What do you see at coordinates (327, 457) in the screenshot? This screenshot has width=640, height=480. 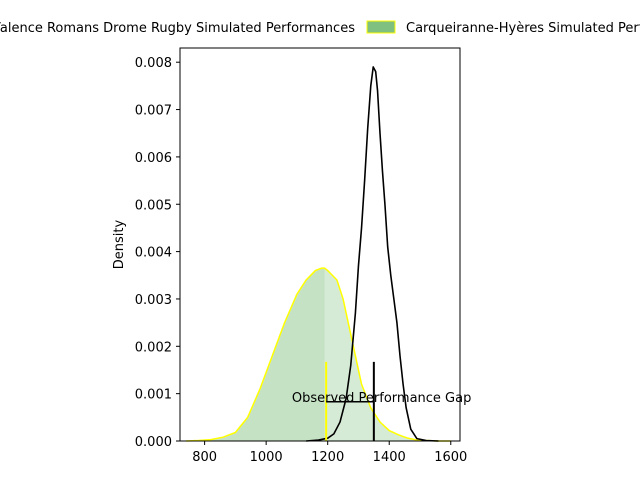 I see `x-tick-label: 1200` at bounding box center [327, 457].